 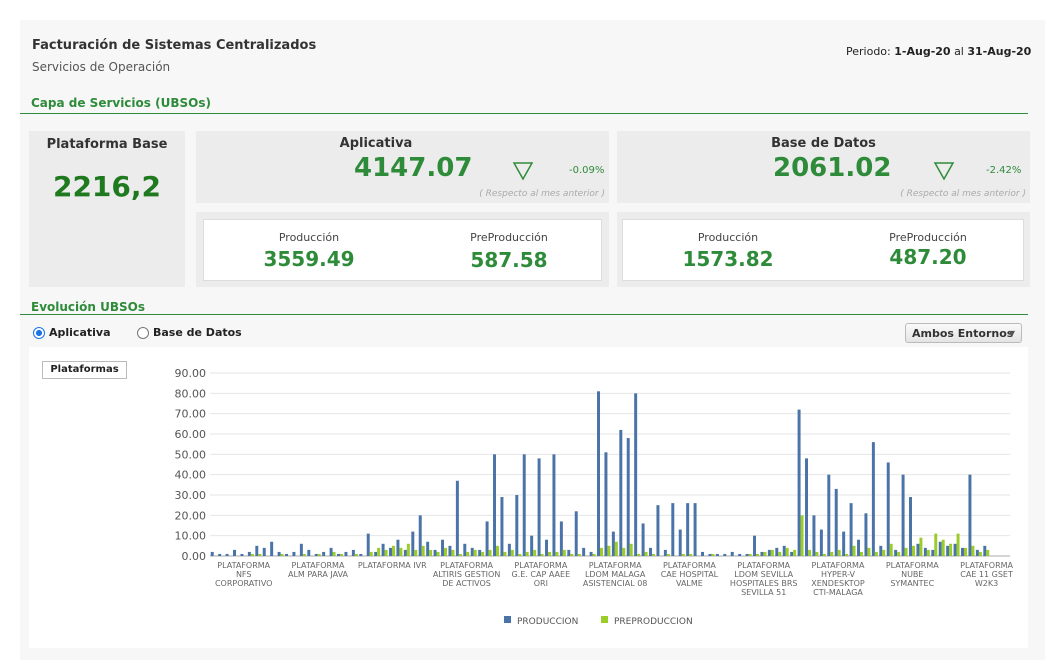 What do you see at coordinates (197, 332) in the screenshot?
I see `radio-label: Base de Datos` at bounding box center [197, 332].